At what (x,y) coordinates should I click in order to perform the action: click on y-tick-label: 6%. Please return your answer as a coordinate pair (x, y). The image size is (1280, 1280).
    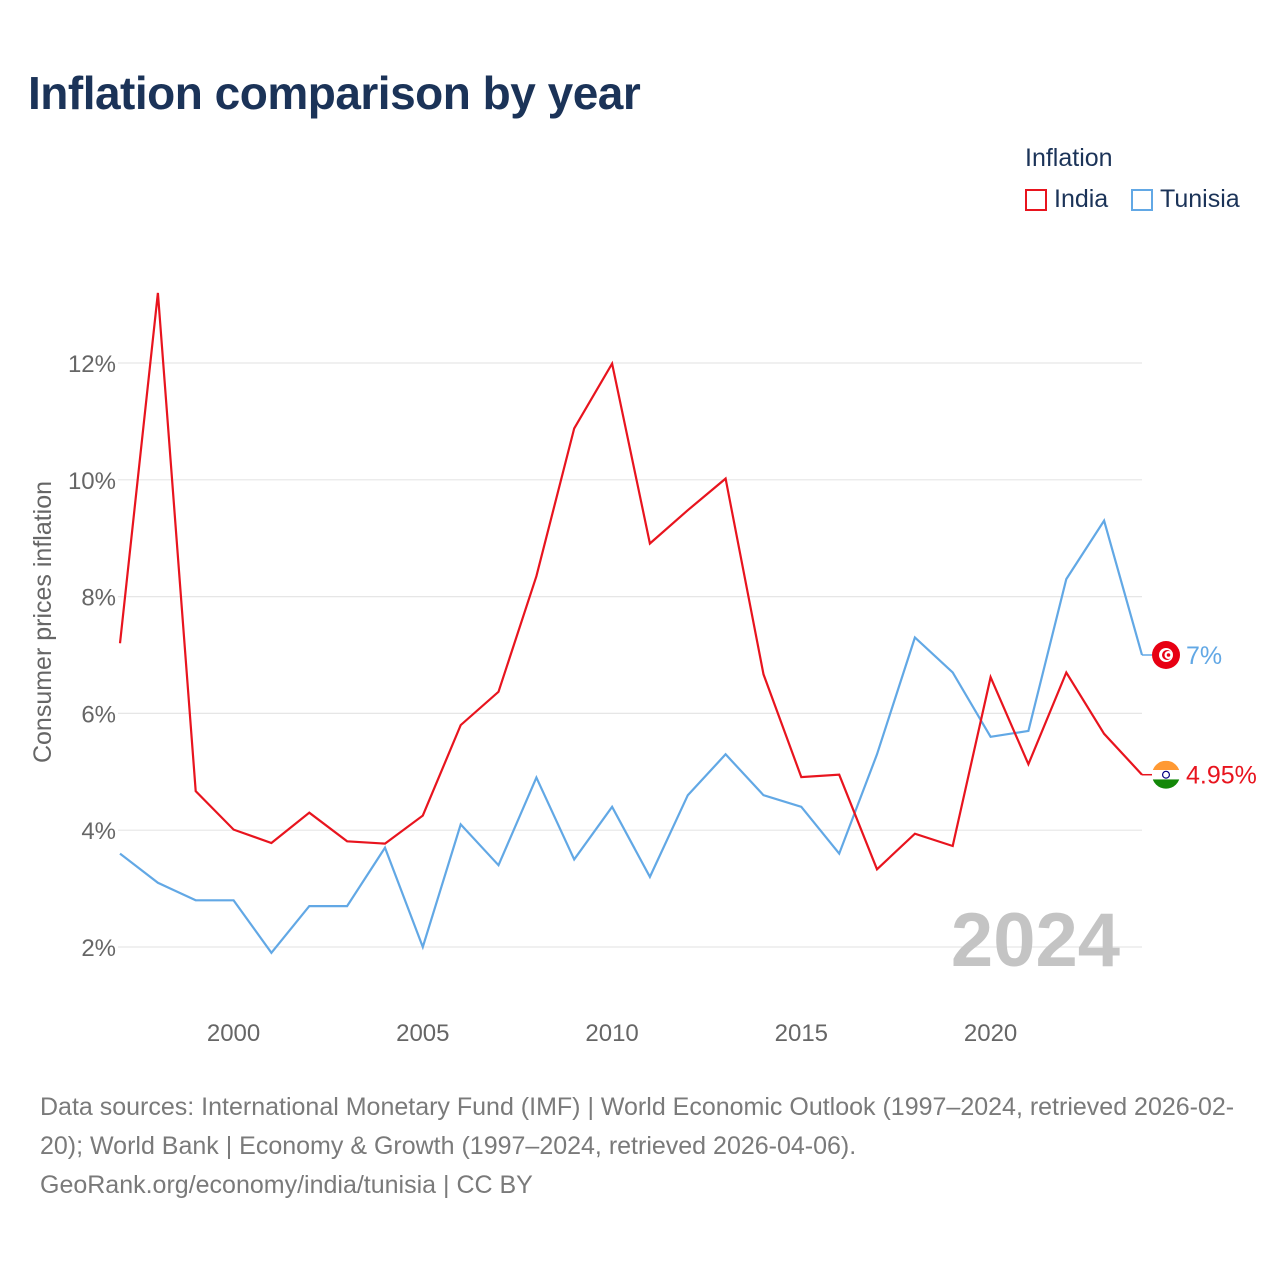
    Looking at the image, I should click on (98, 714).